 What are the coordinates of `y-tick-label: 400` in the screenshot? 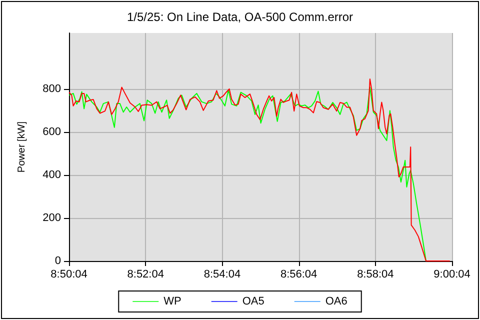 It's located at (51, 174).